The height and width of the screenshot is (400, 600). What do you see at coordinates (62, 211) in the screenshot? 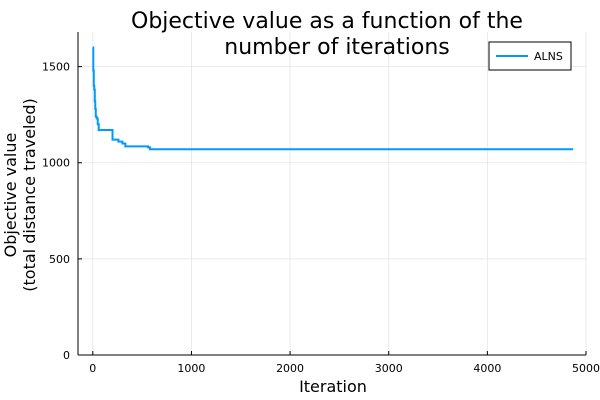
I see `y-ticks: 0 500 1000 1500` at bounding box center [62, 211].